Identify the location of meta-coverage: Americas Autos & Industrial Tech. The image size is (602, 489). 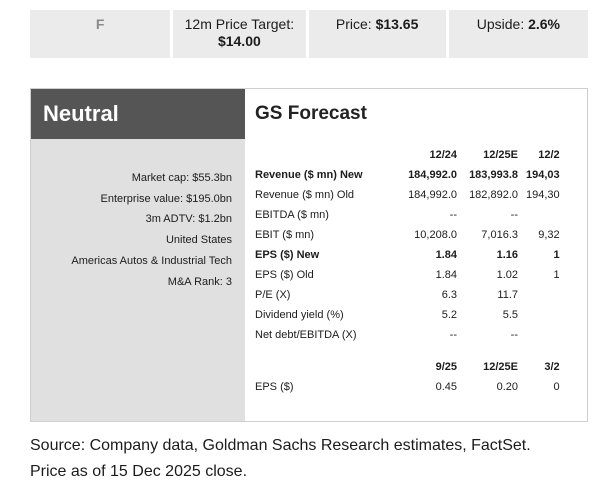
(151, 260).